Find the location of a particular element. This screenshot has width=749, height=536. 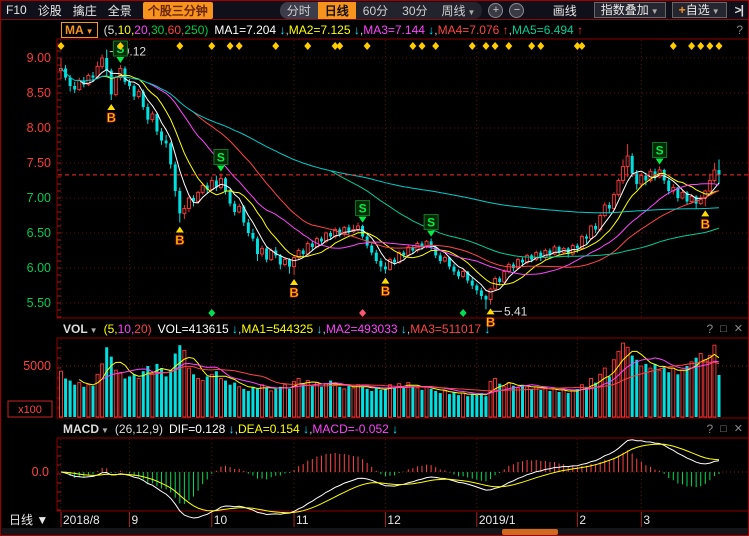

draw-line-button: 画线 is located at coordinates (564, 10).